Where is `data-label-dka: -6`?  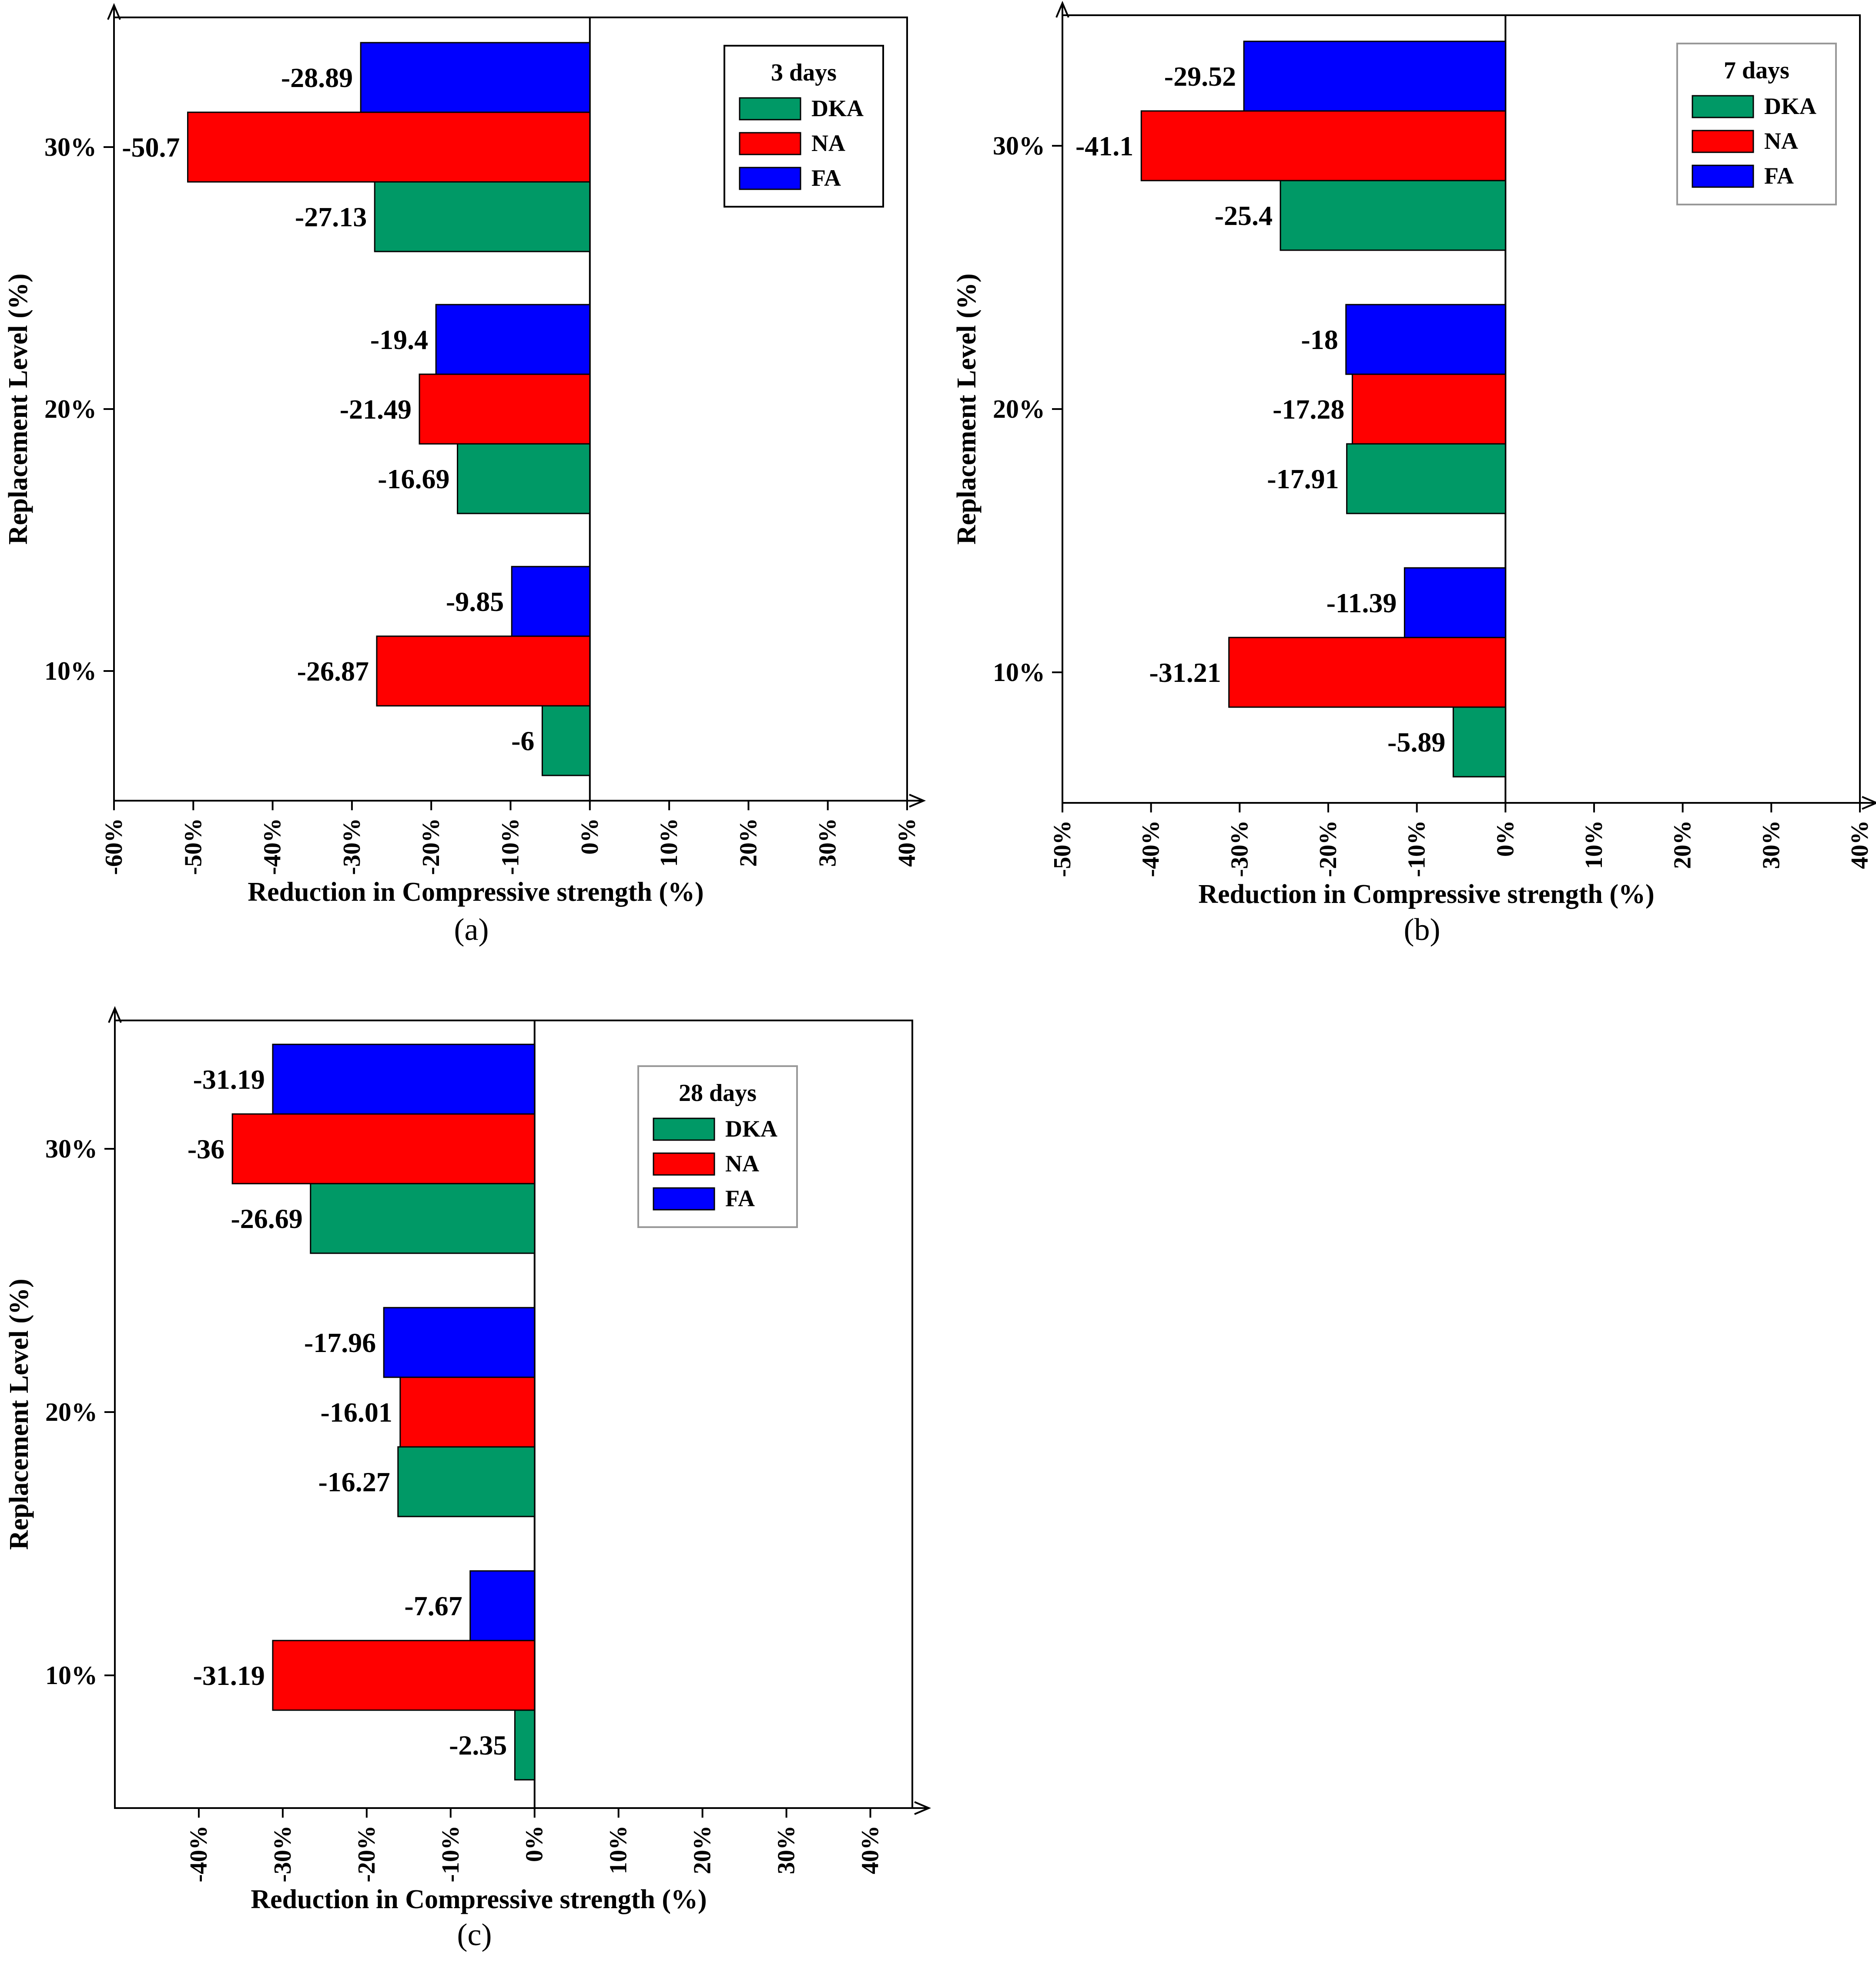
data-label-dka: -6 is located at coordinates (522, 741).